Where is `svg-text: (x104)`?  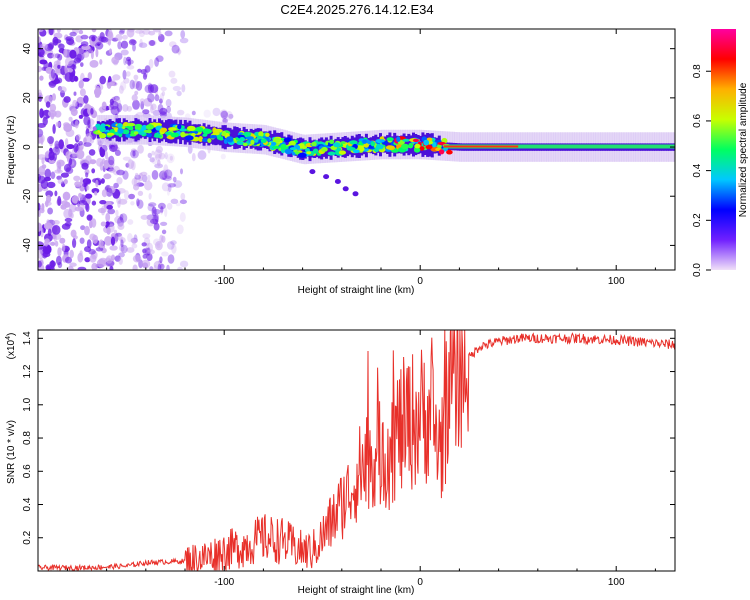
svg-text: (x104) is located at coordinates (11, 346).